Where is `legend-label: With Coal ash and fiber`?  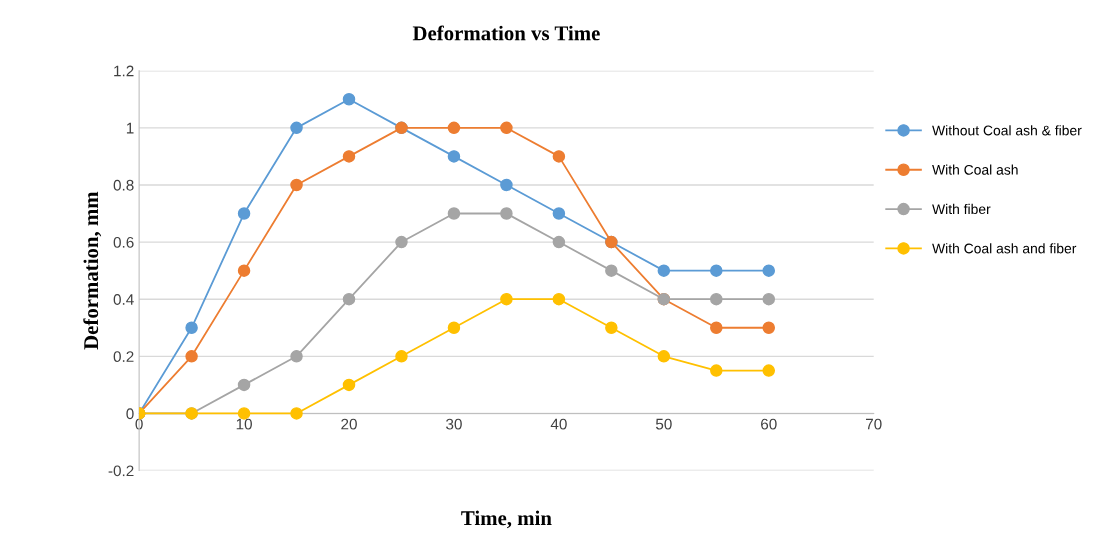 legend-label: With Coal ash and fiber is located at coordinates (1004, 248).